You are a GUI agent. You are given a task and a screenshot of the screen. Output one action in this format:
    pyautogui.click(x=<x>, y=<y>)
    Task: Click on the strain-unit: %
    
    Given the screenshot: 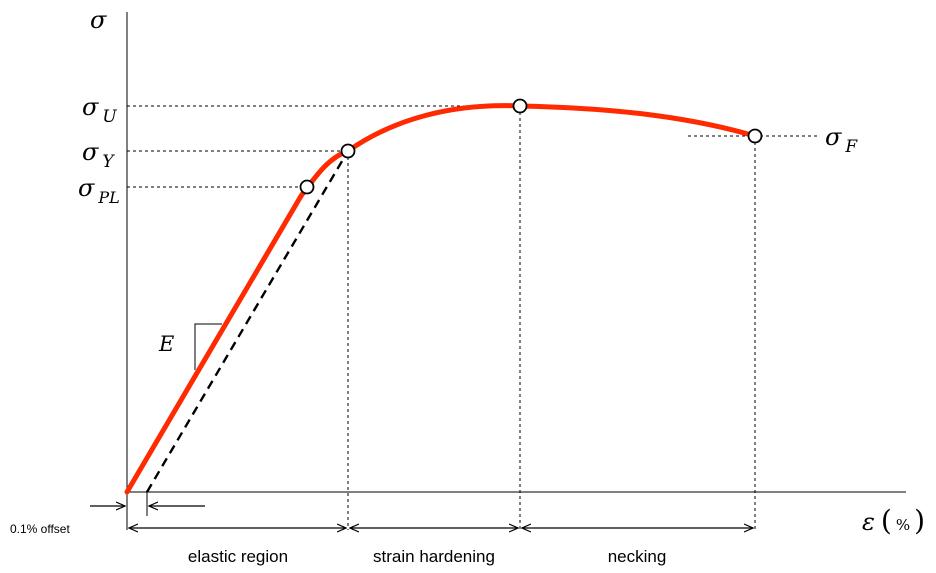 What is the action you would take?
    pyautogui.click(x=903, y=525)
    